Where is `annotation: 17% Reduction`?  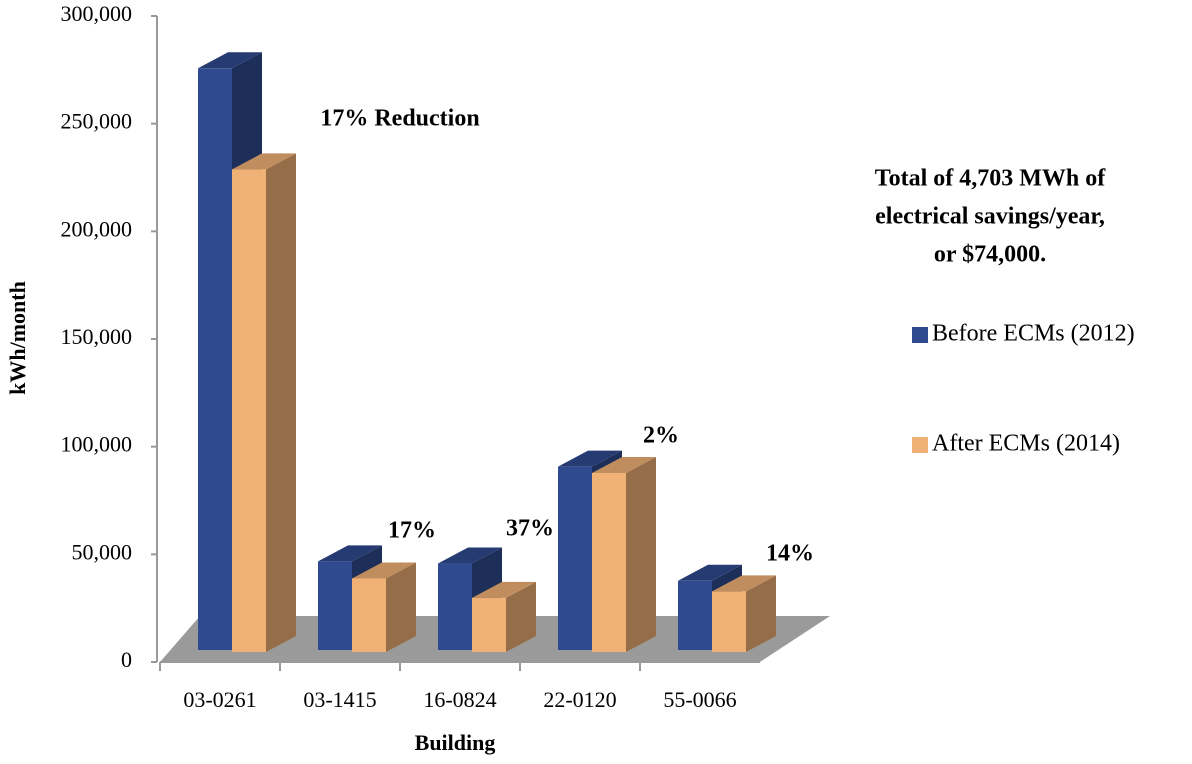
annotation: 17% Reduction is located at coordinates (399, 119).